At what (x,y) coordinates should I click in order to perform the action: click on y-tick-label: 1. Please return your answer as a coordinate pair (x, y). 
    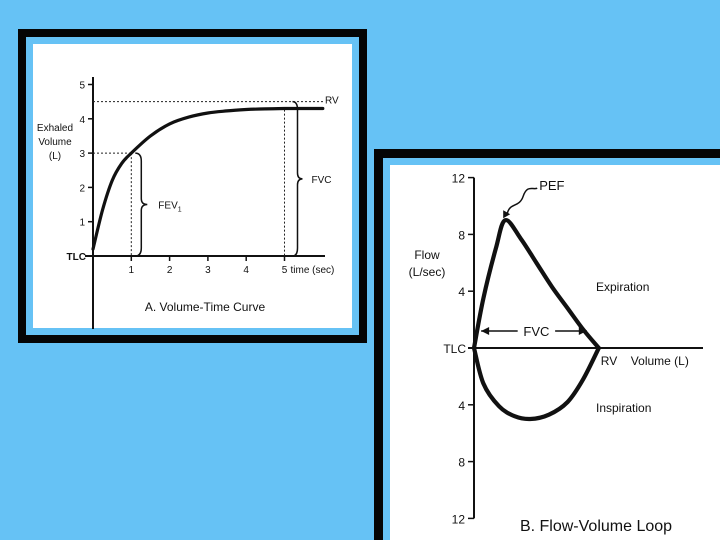
    Looking at the image, I should click on (82, 223).